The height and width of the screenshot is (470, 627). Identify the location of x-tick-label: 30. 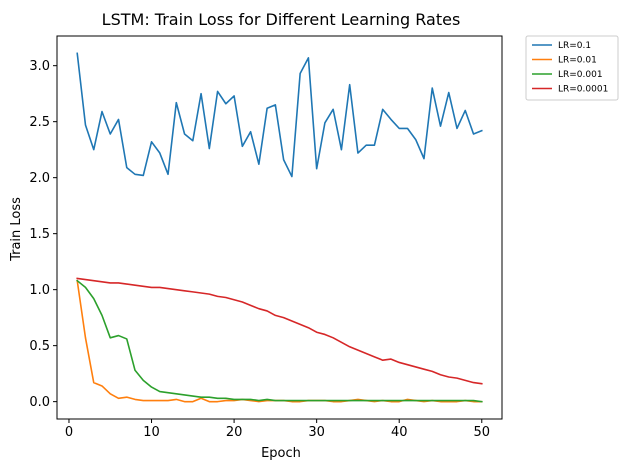
(316, 432).